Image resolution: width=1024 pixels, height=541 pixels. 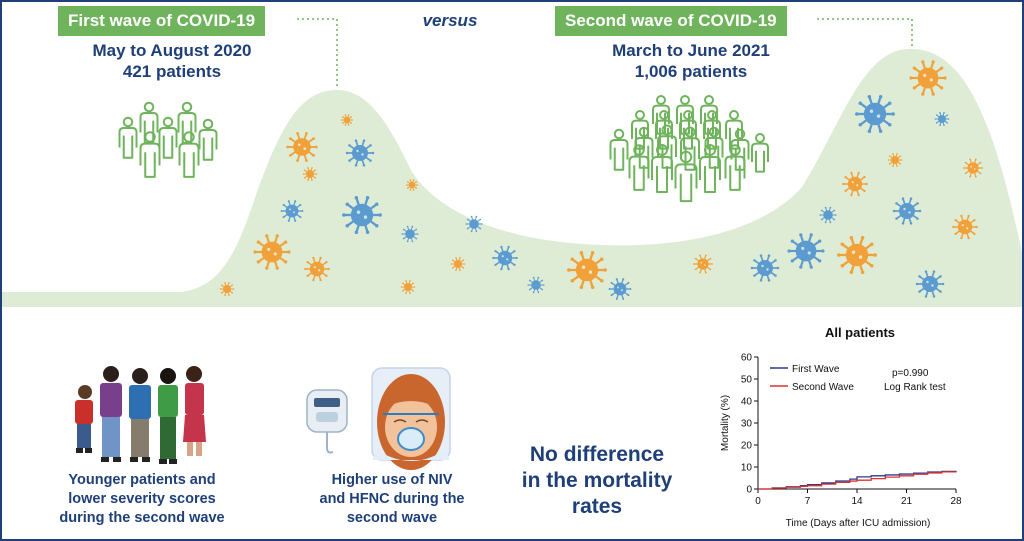 I want to click on crowd-icon-first-wave, so click(x=168, y=139).